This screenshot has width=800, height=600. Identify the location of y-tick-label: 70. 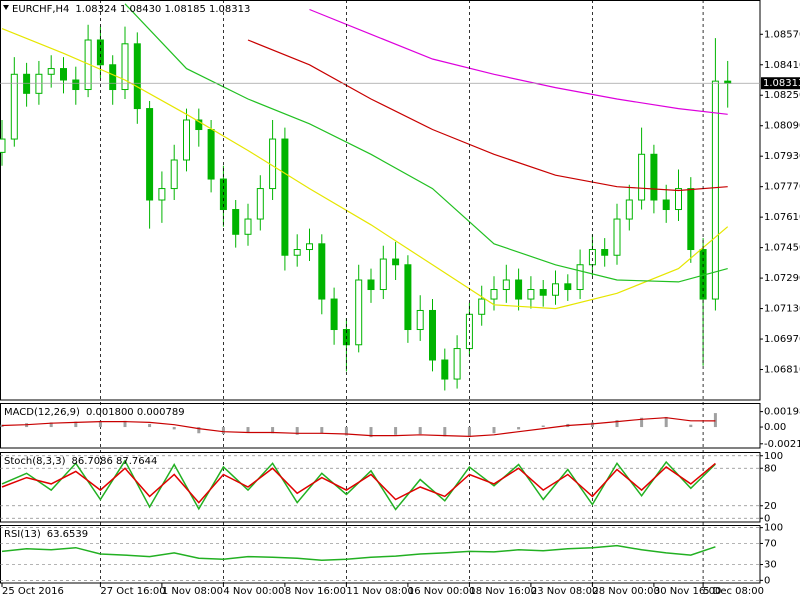
(770, 543).